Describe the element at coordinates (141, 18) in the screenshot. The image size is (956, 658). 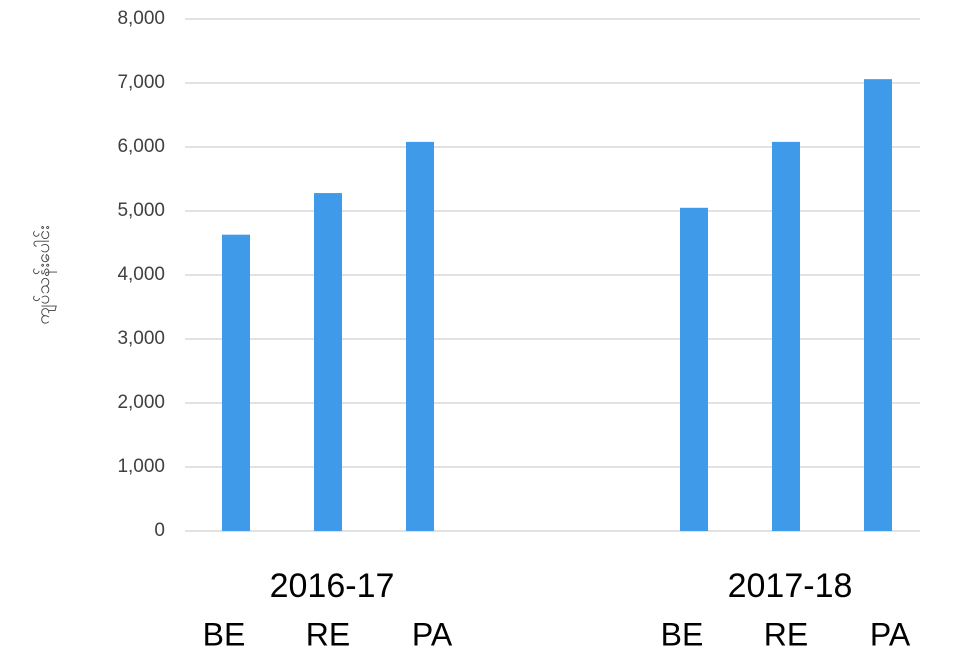
I see `y-tick-label: 8,000` at that location.